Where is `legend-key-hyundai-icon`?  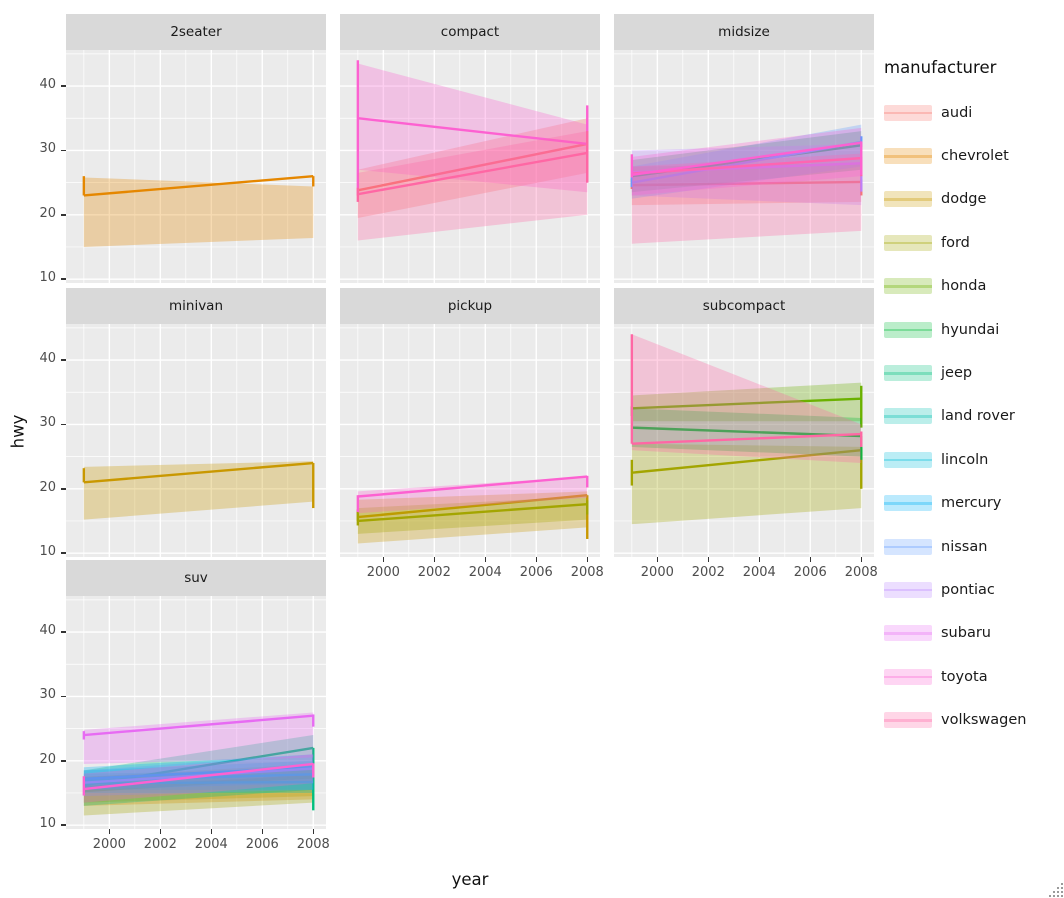 legend-key-hyundai-icon is located at coordinates (908, 329).